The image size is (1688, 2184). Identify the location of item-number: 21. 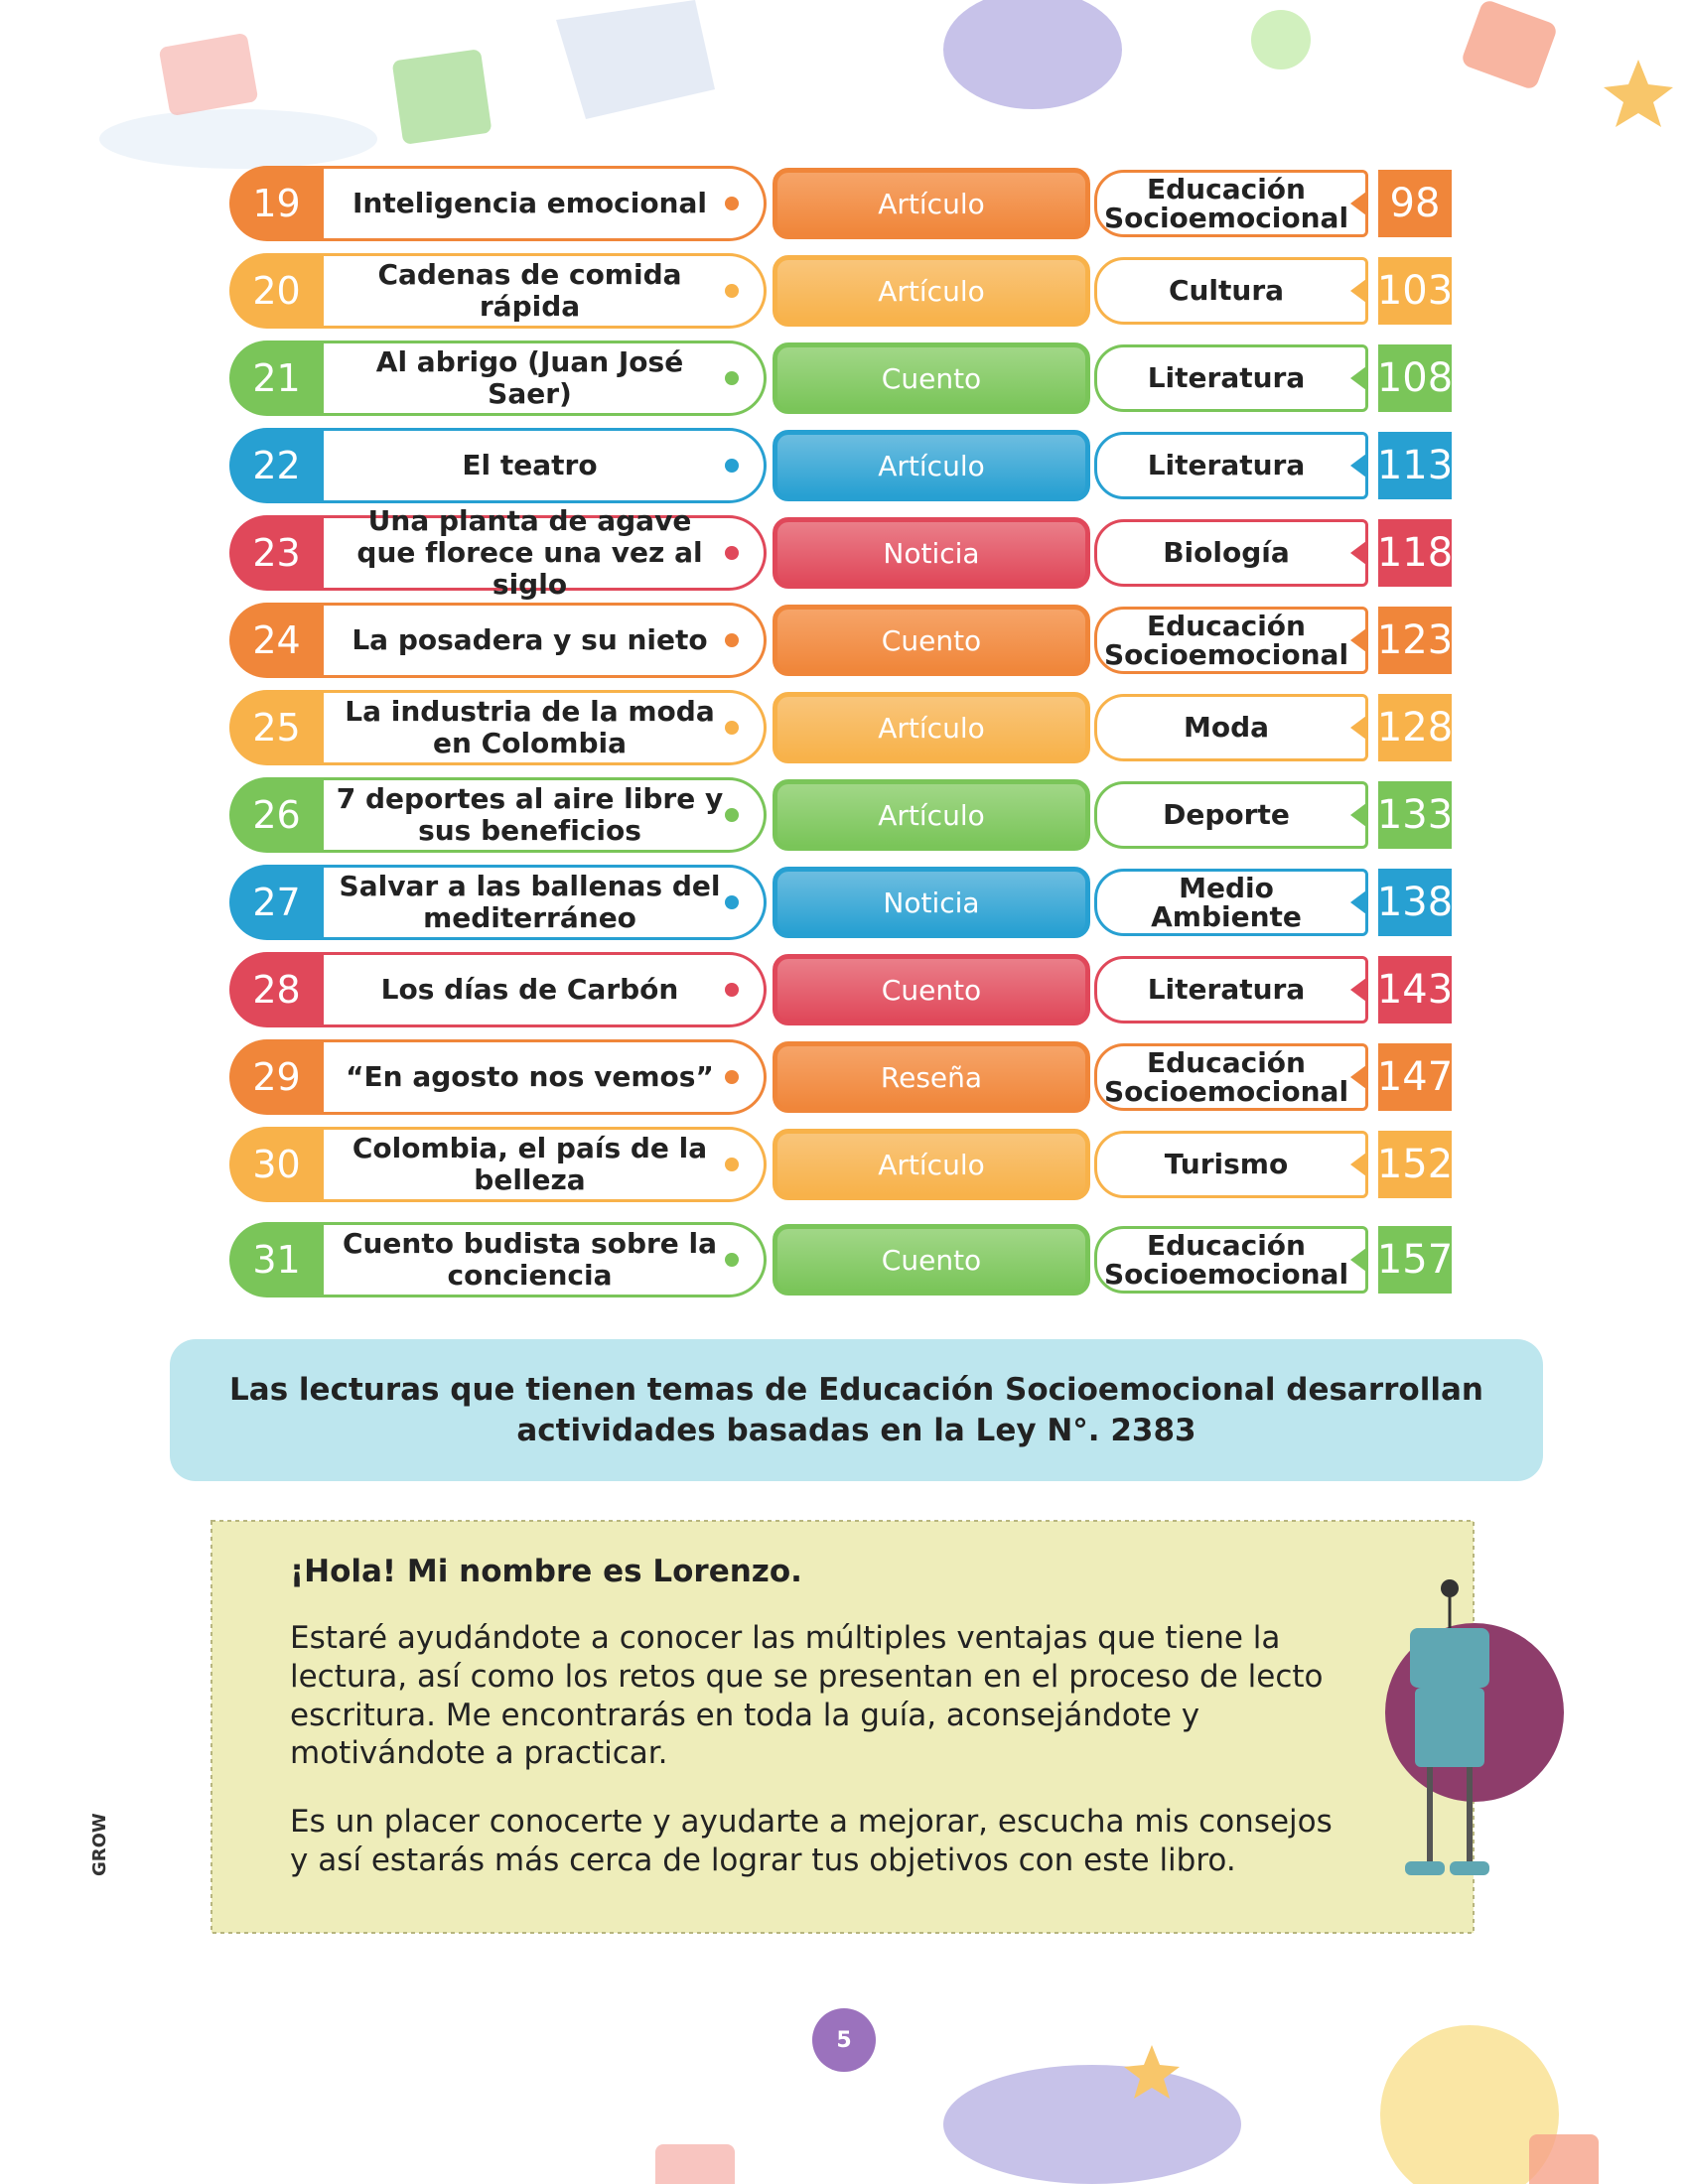
(276, 378).